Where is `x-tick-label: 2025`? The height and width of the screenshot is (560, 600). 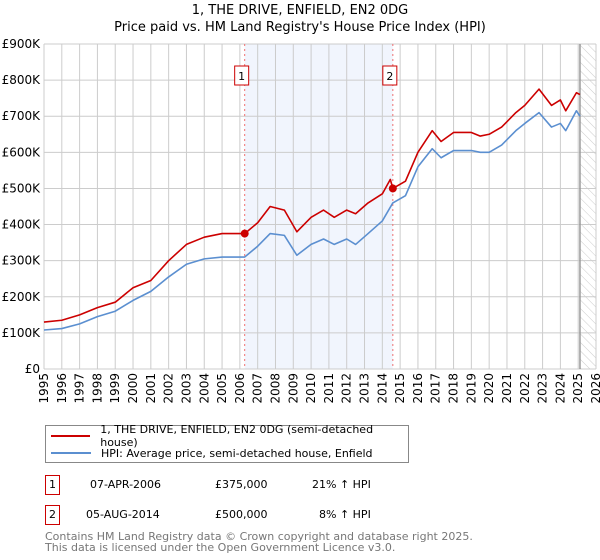 x-tick-label: 2025 is located at coordinates (578, 388).